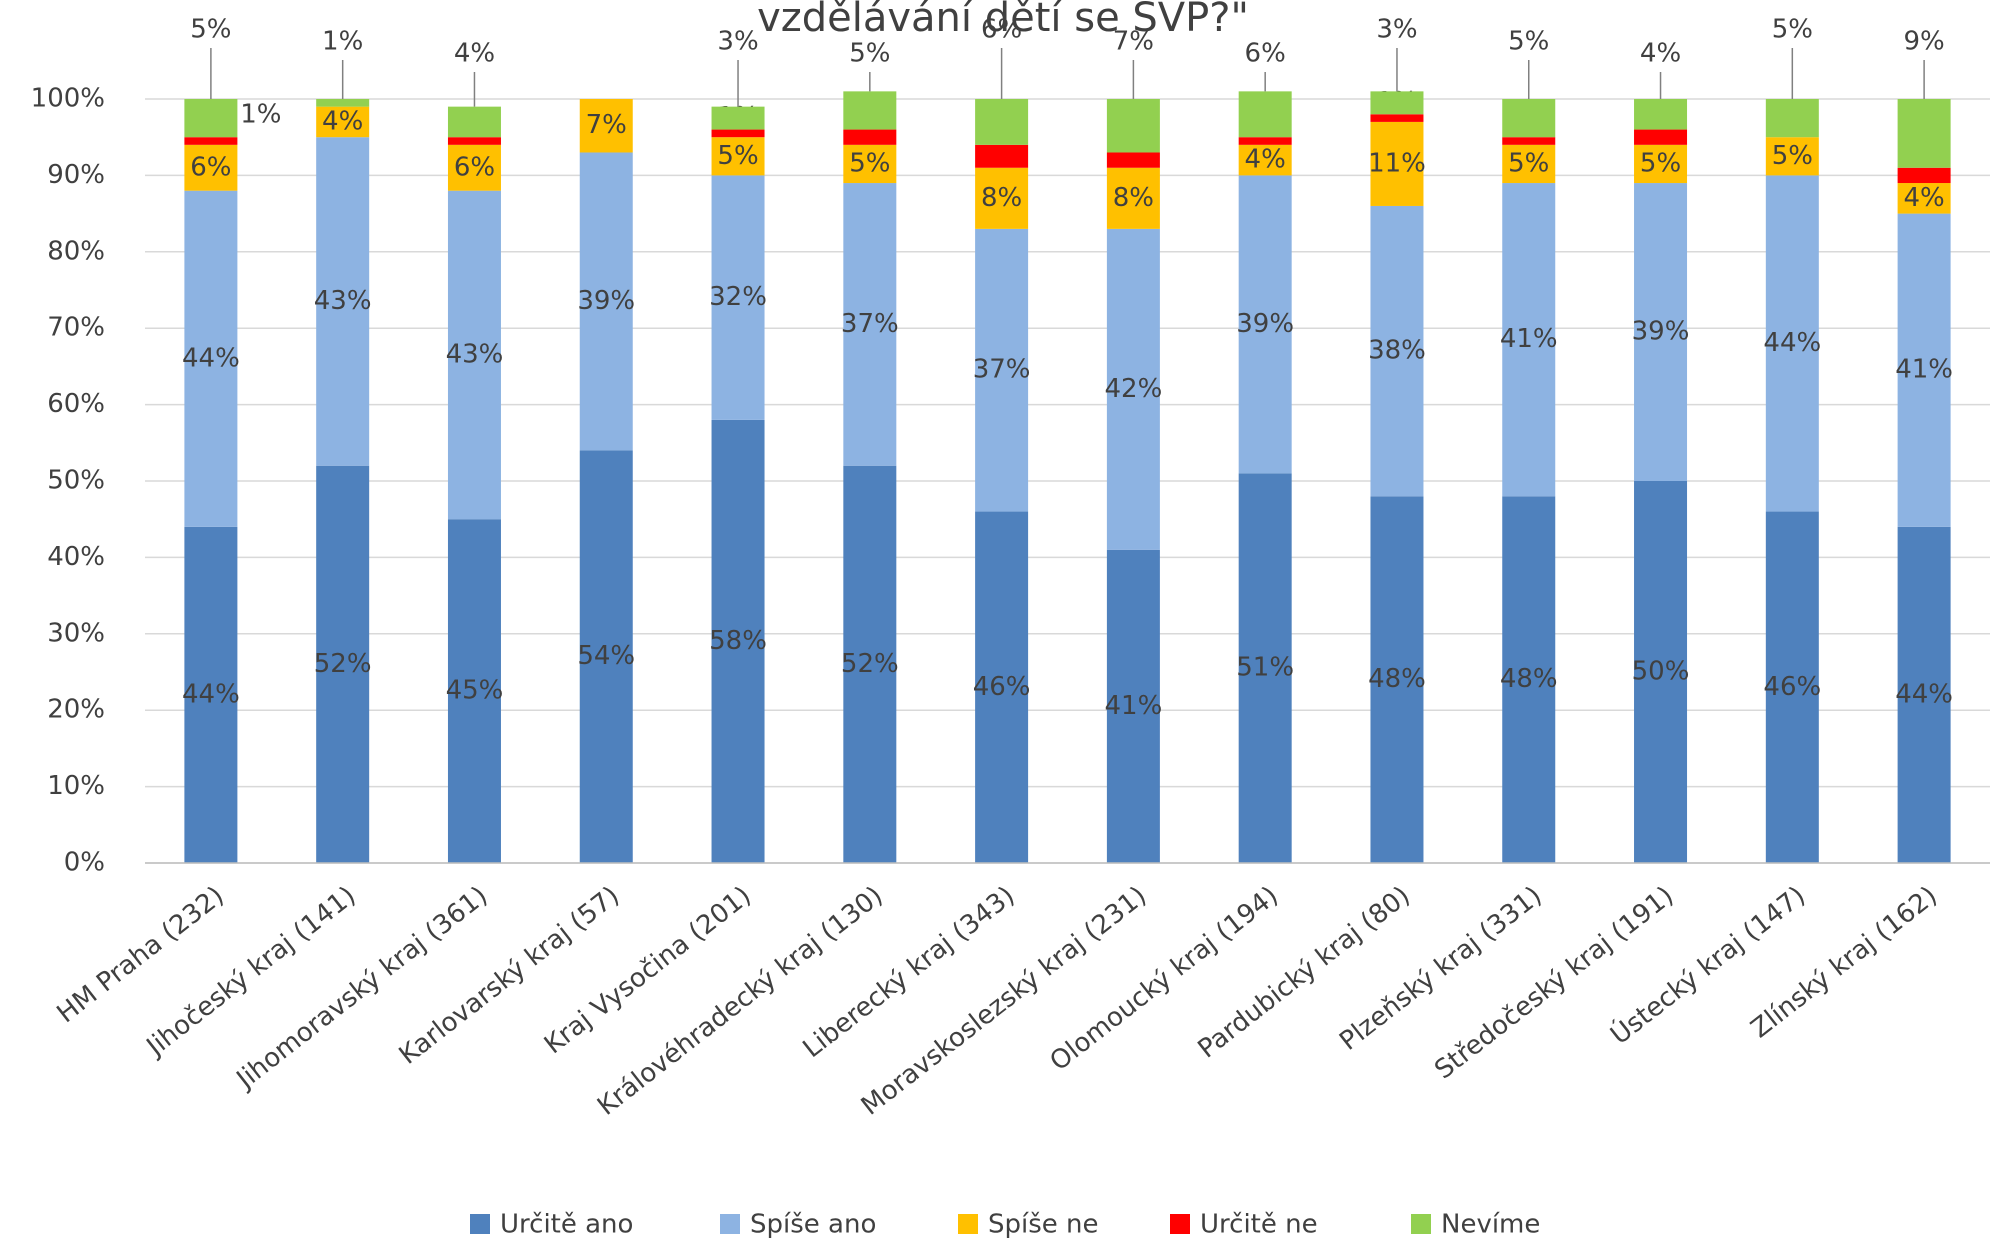  Describe the element at coordinates (84, 863) in the screenshot. I see `y-tick-label: 0%` at that location.